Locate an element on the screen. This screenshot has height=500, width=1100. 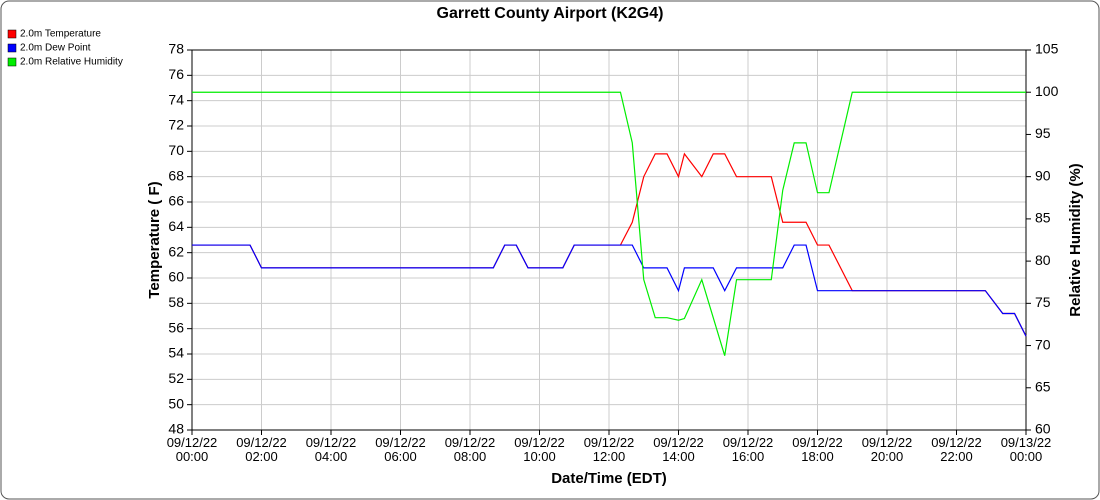
y2-tick-label: 90 is located at coordinates (1043, 175).